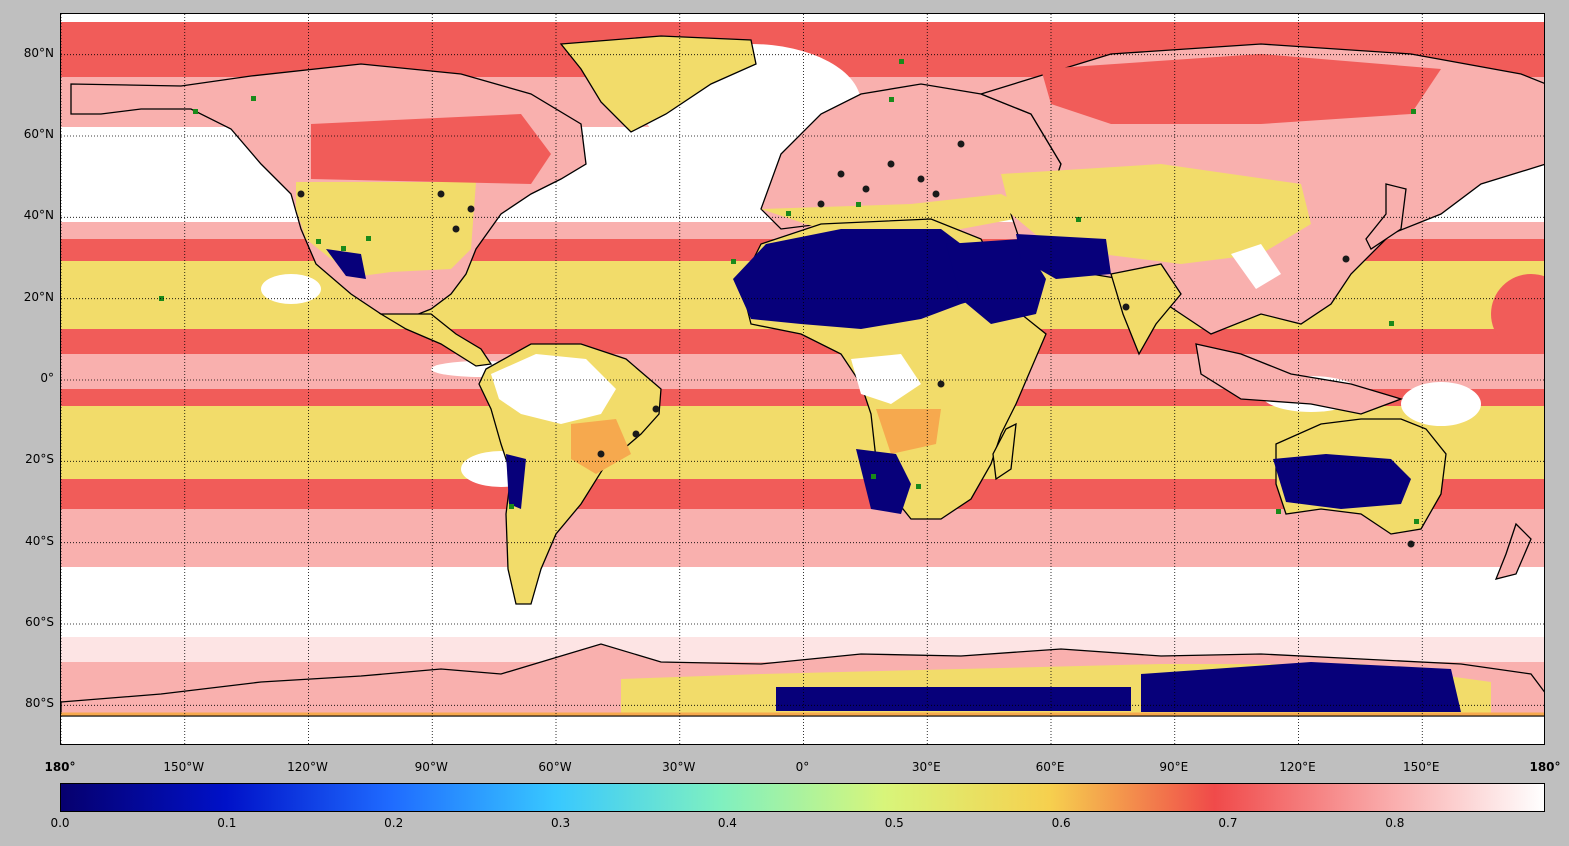 Image resolution: width=1569 pixels, height=846 pixels. Describe the element at coordinates (894, 823) in the screenshot. I see `colorbar-tick-label: 0.5` at that location.